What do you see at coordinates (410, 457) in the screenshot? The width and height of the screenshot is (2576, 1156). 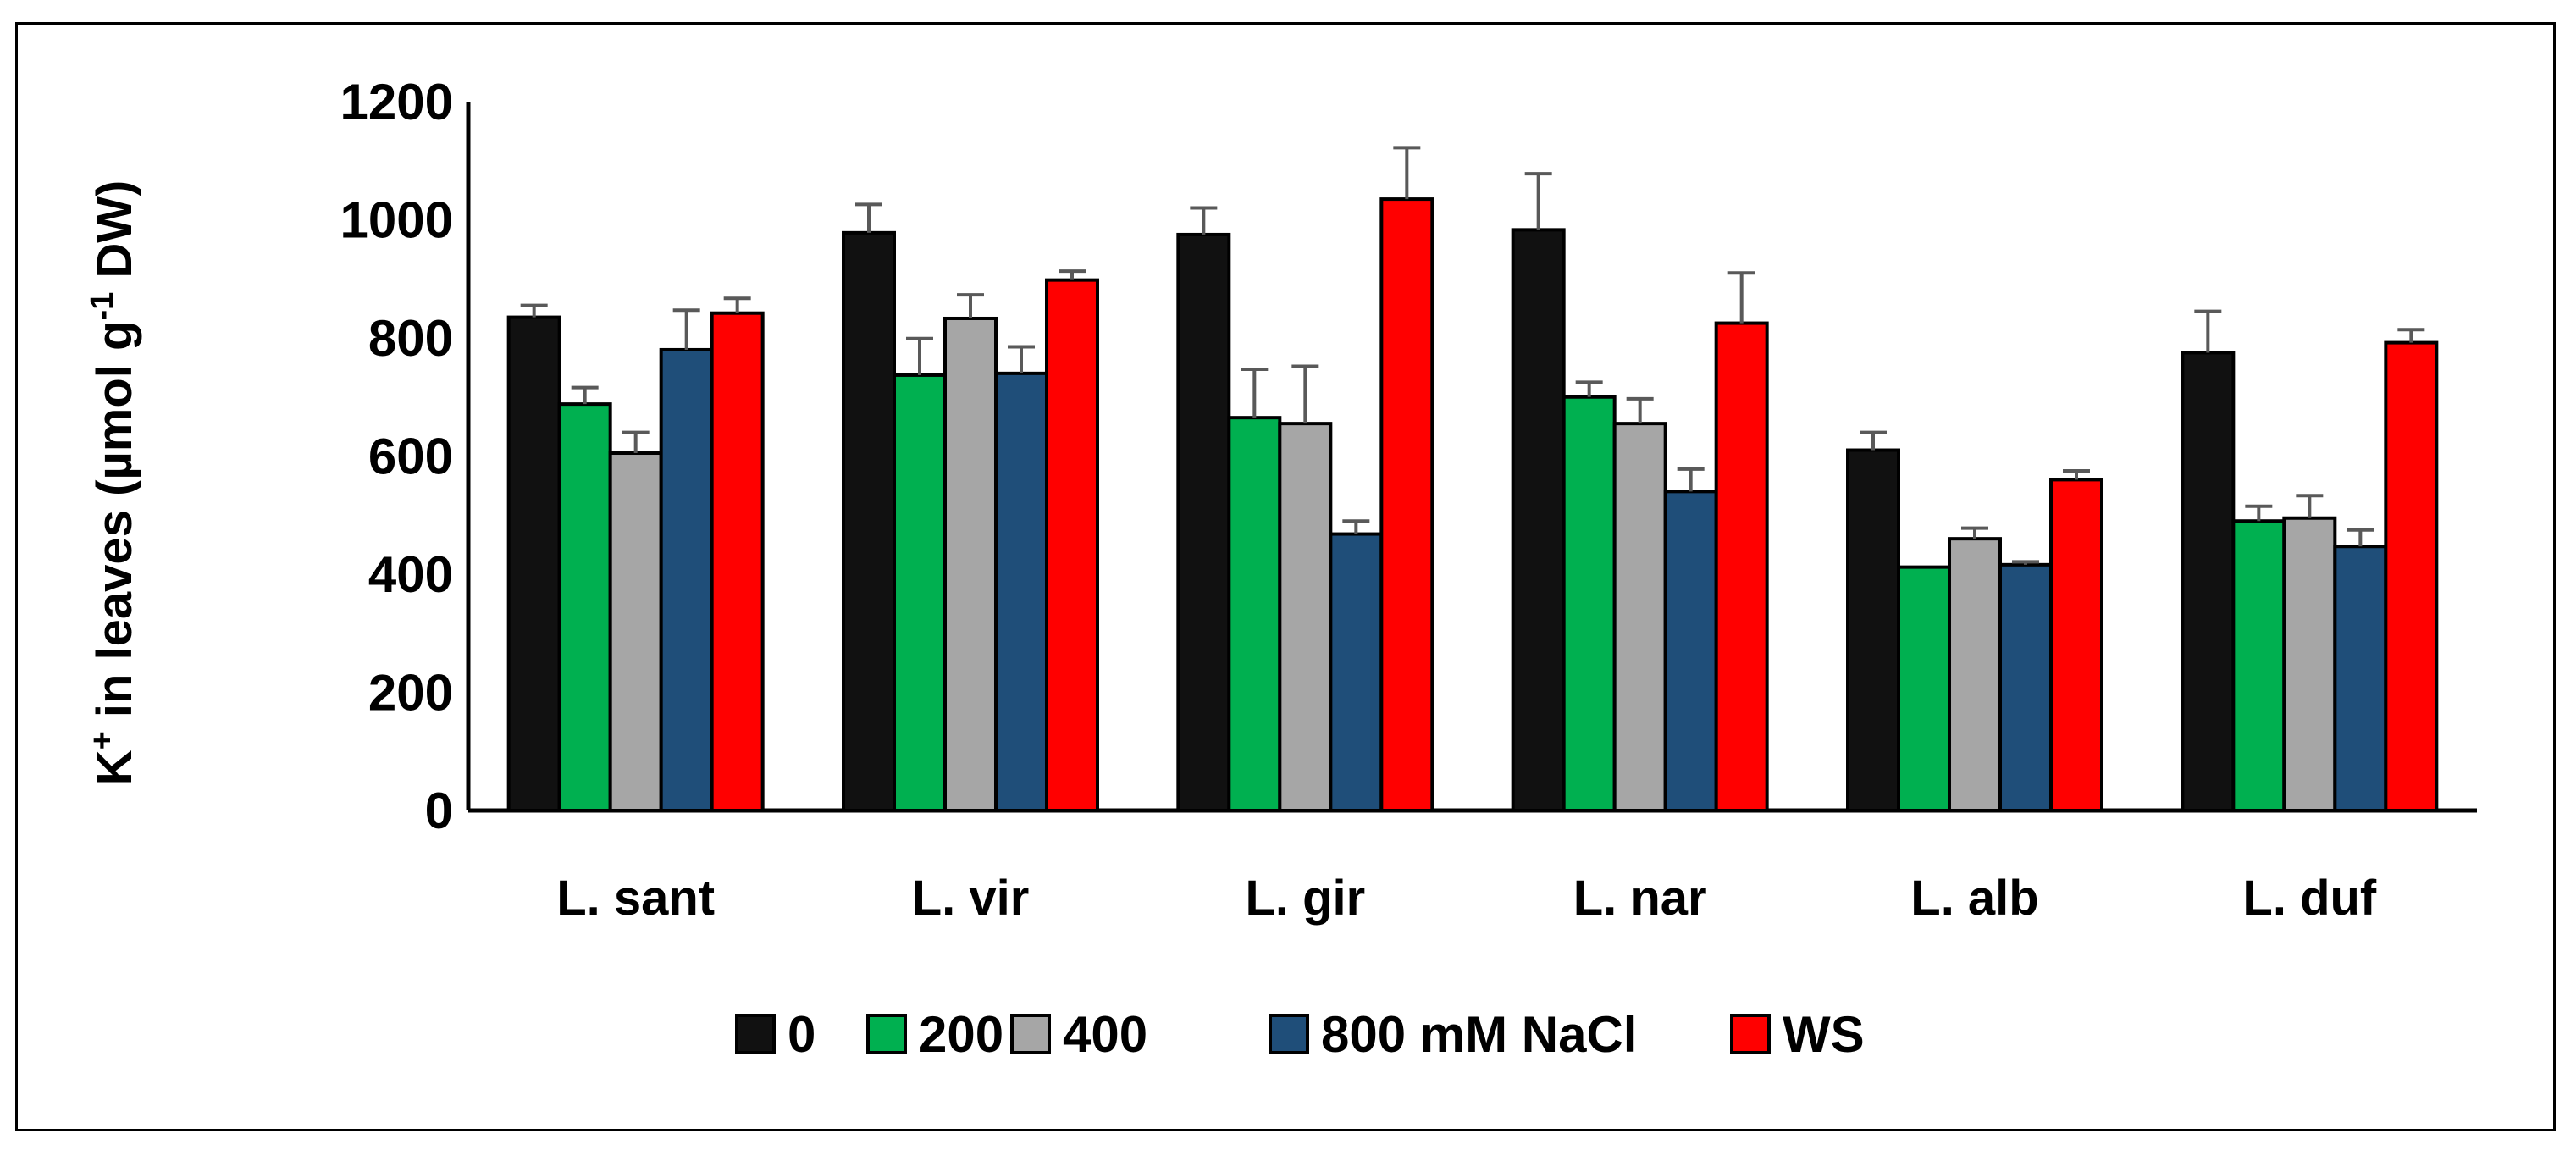 I see `y-tick-label: 600` at bounding box center [410, 457].